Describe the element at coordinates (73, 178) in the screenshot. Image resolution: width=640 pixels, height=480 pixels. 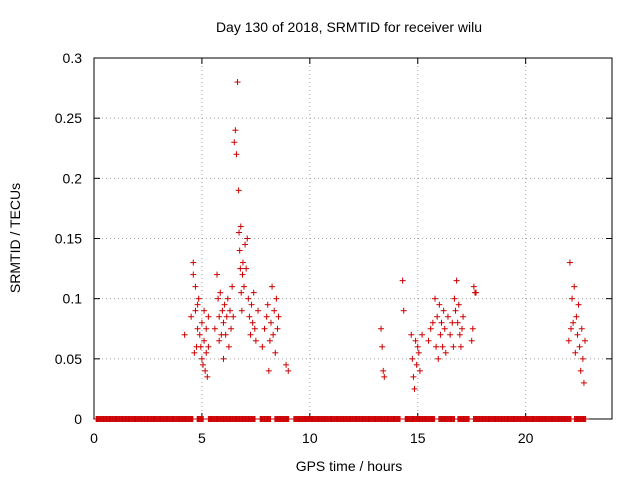
I see `y-tick-label: 0.2` at that location.